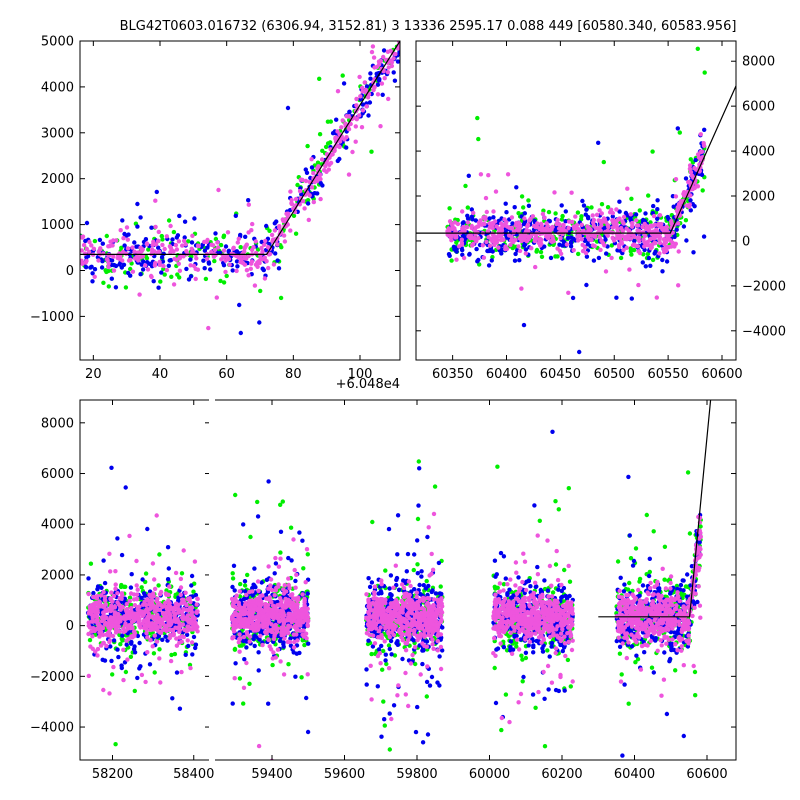 This screenshot has width=800, height=800. Describe the element at coordinates (746, 241) in the screenshot. I see `y-tick-label: 0` at that location.